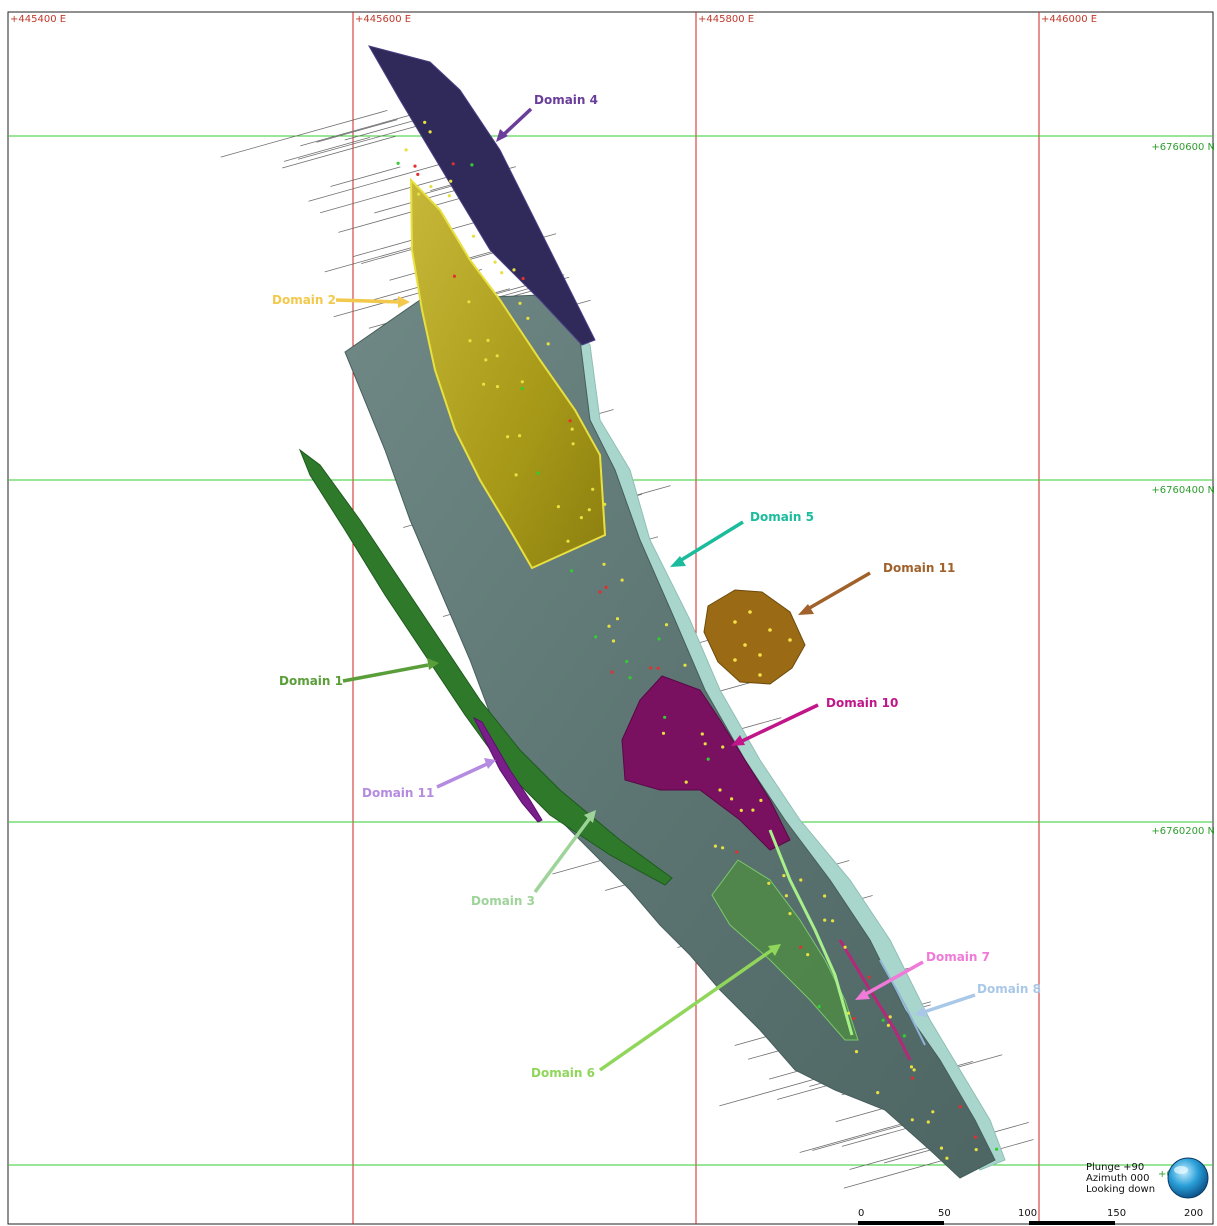  What do you see at coordinates (38, 19) in the screenshot?
I see `easting-label: +445400 E` at bounding box center [38, 19].